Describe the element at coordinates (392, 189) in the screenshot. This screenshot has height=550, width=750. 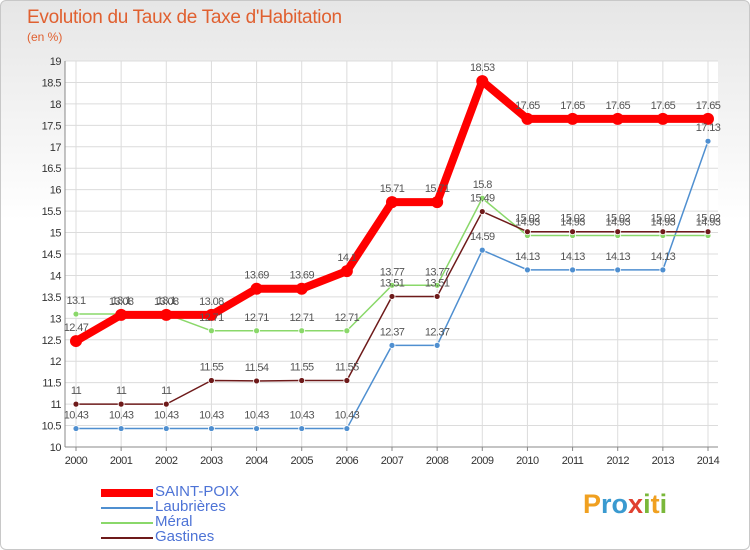
I see `data-label-saint-poix: 15.71` at that location.